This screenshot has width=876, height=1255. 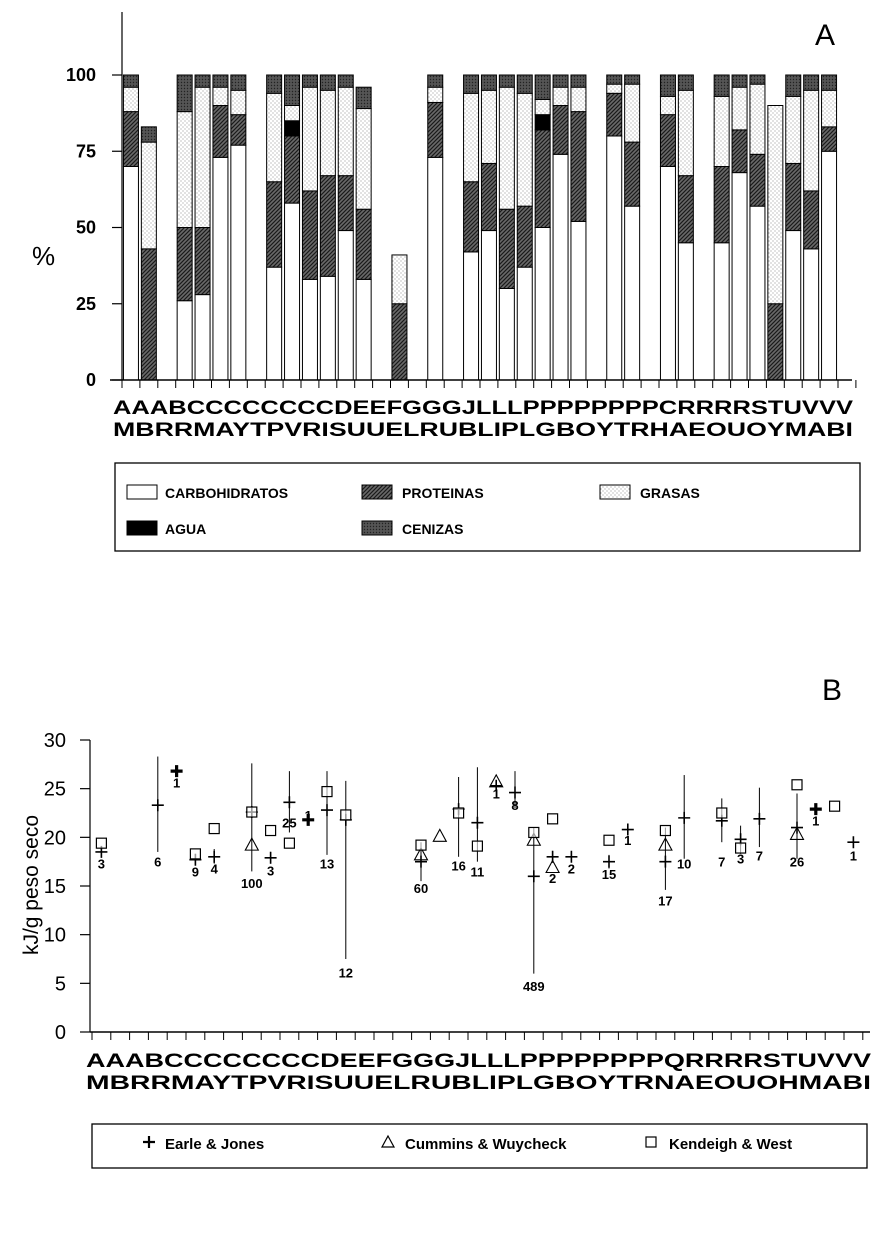 I want to click on bar-GR, so click(x=435, y=227).